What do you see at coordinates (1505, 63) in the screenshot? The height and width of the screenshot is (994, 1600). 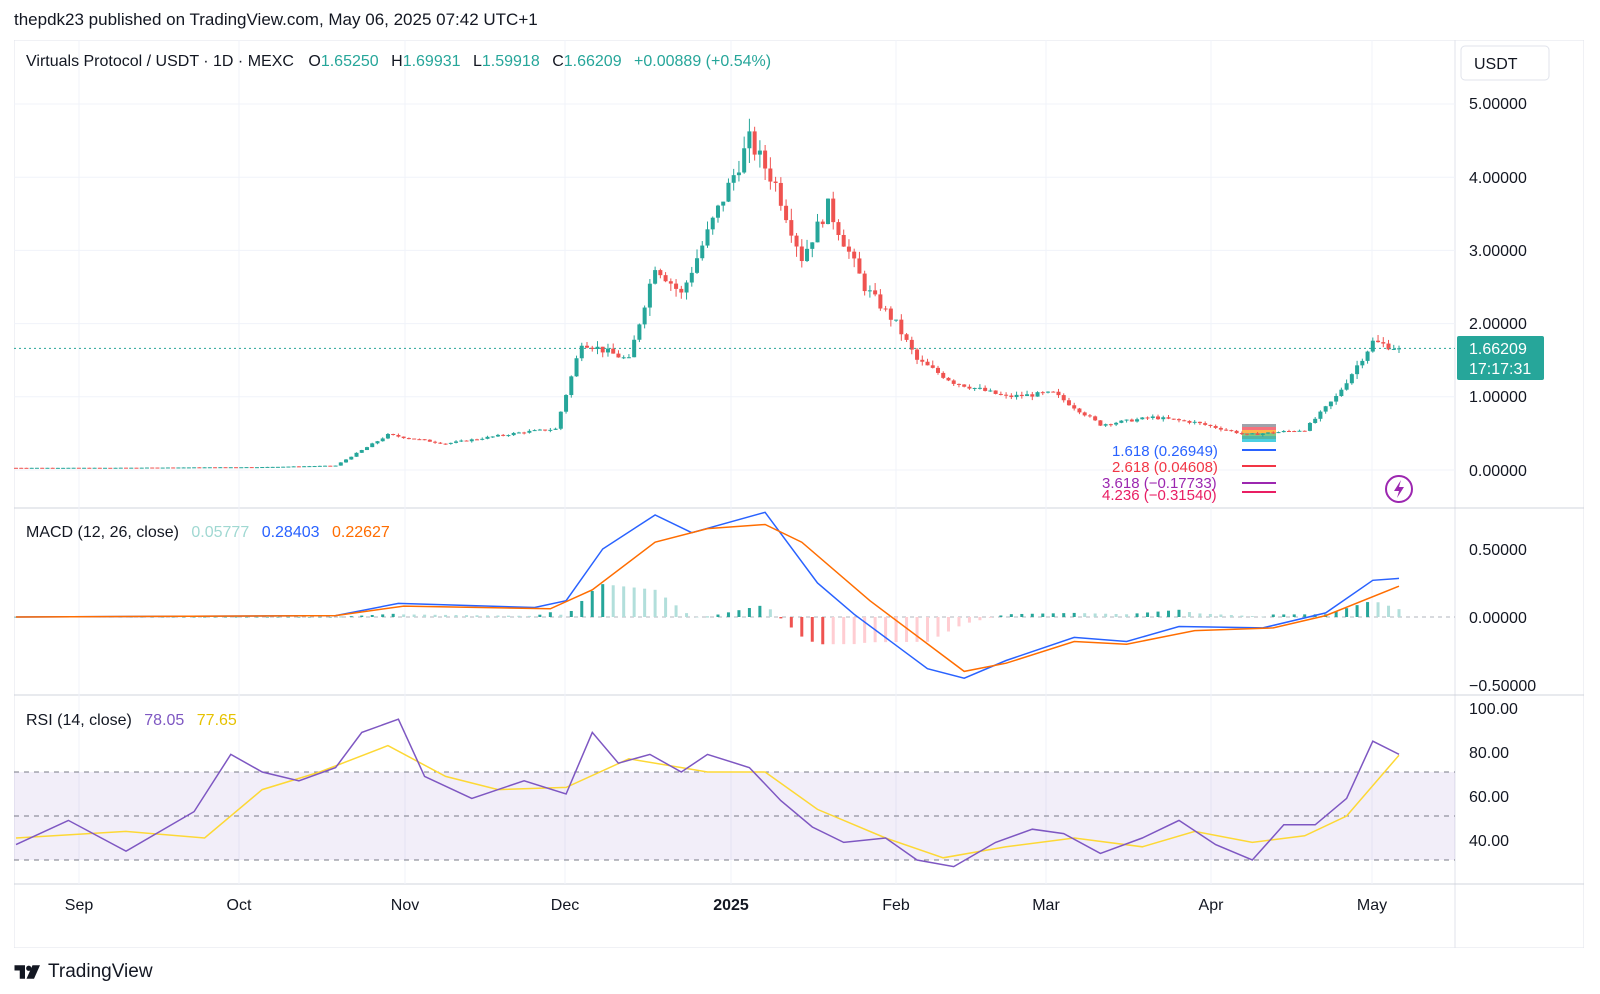 I see `currency-box` at bounding box center [1505, 63].